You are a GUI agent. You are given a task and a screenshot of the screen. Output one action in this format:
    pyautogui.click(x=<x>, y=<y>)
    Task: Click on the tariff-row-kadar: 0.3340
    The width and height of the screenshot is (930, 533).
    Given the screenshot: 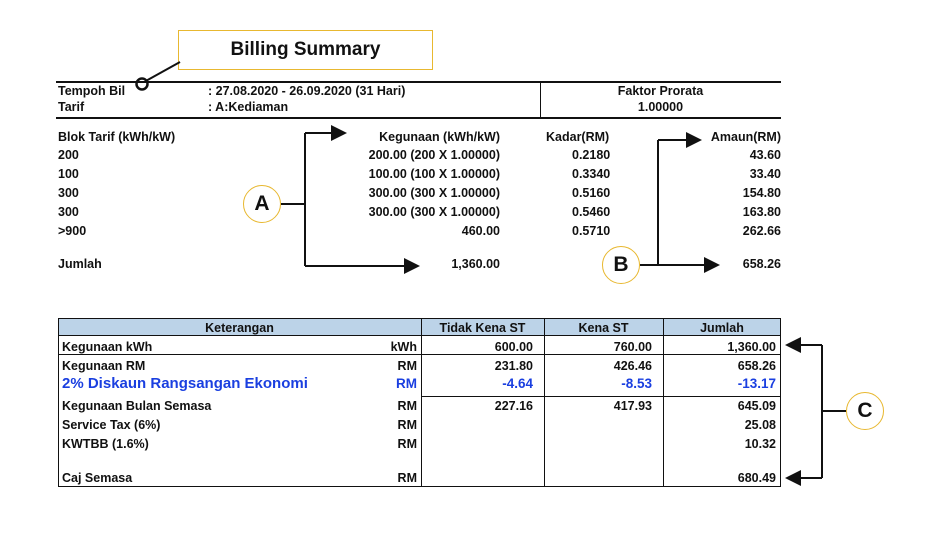 What is the action you would take?
    pyautogui.click(x=591, y=174)
    